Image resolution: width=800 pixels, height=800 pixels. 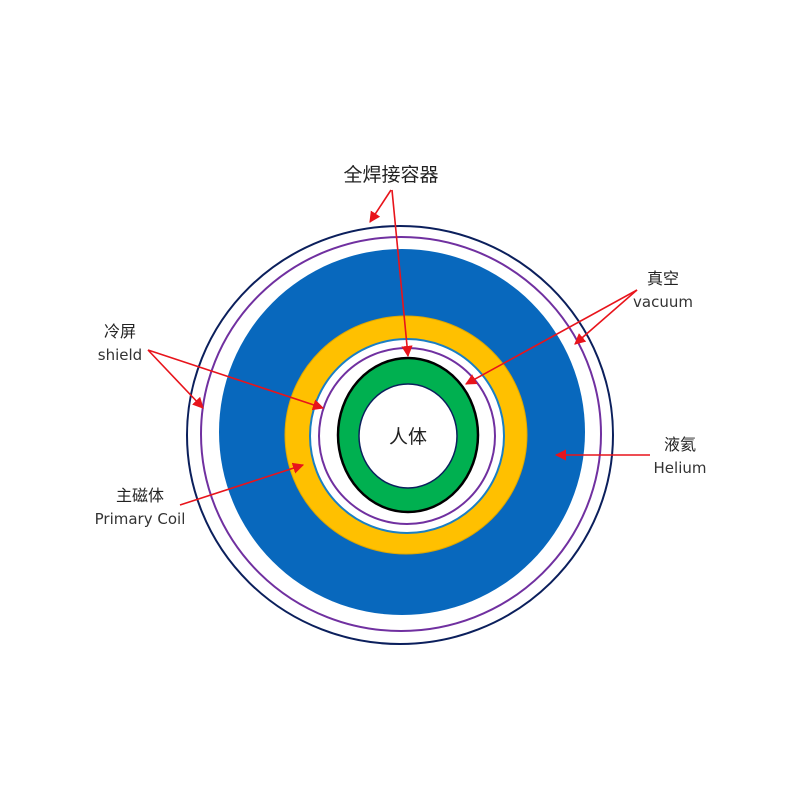 What do you see at coordinates (380, 206) in the screenshot?
I see `arrow-vessel-outer` at bounding box center [380, 206].